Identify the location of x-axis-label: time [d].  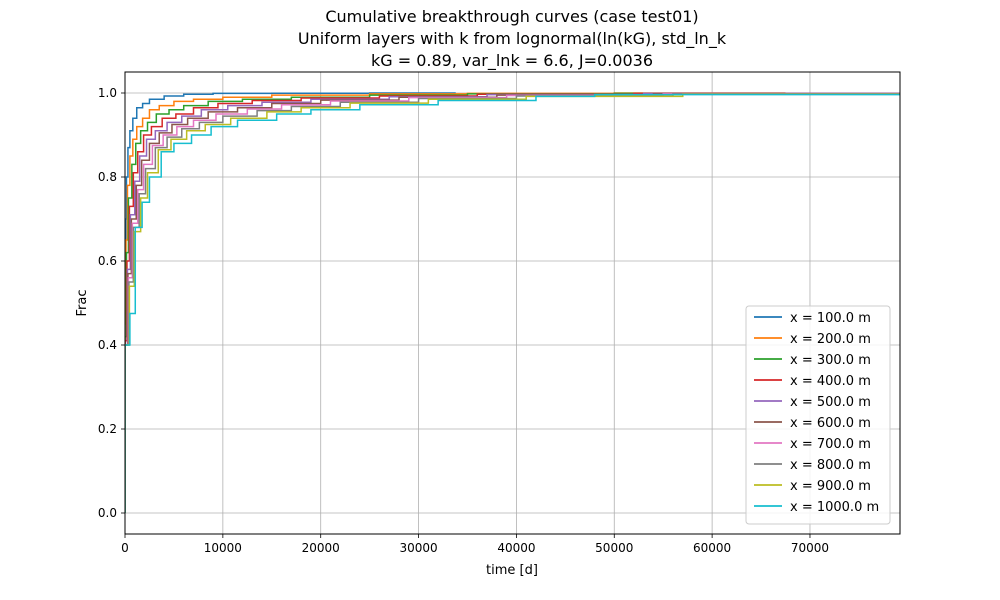
(512, 570).